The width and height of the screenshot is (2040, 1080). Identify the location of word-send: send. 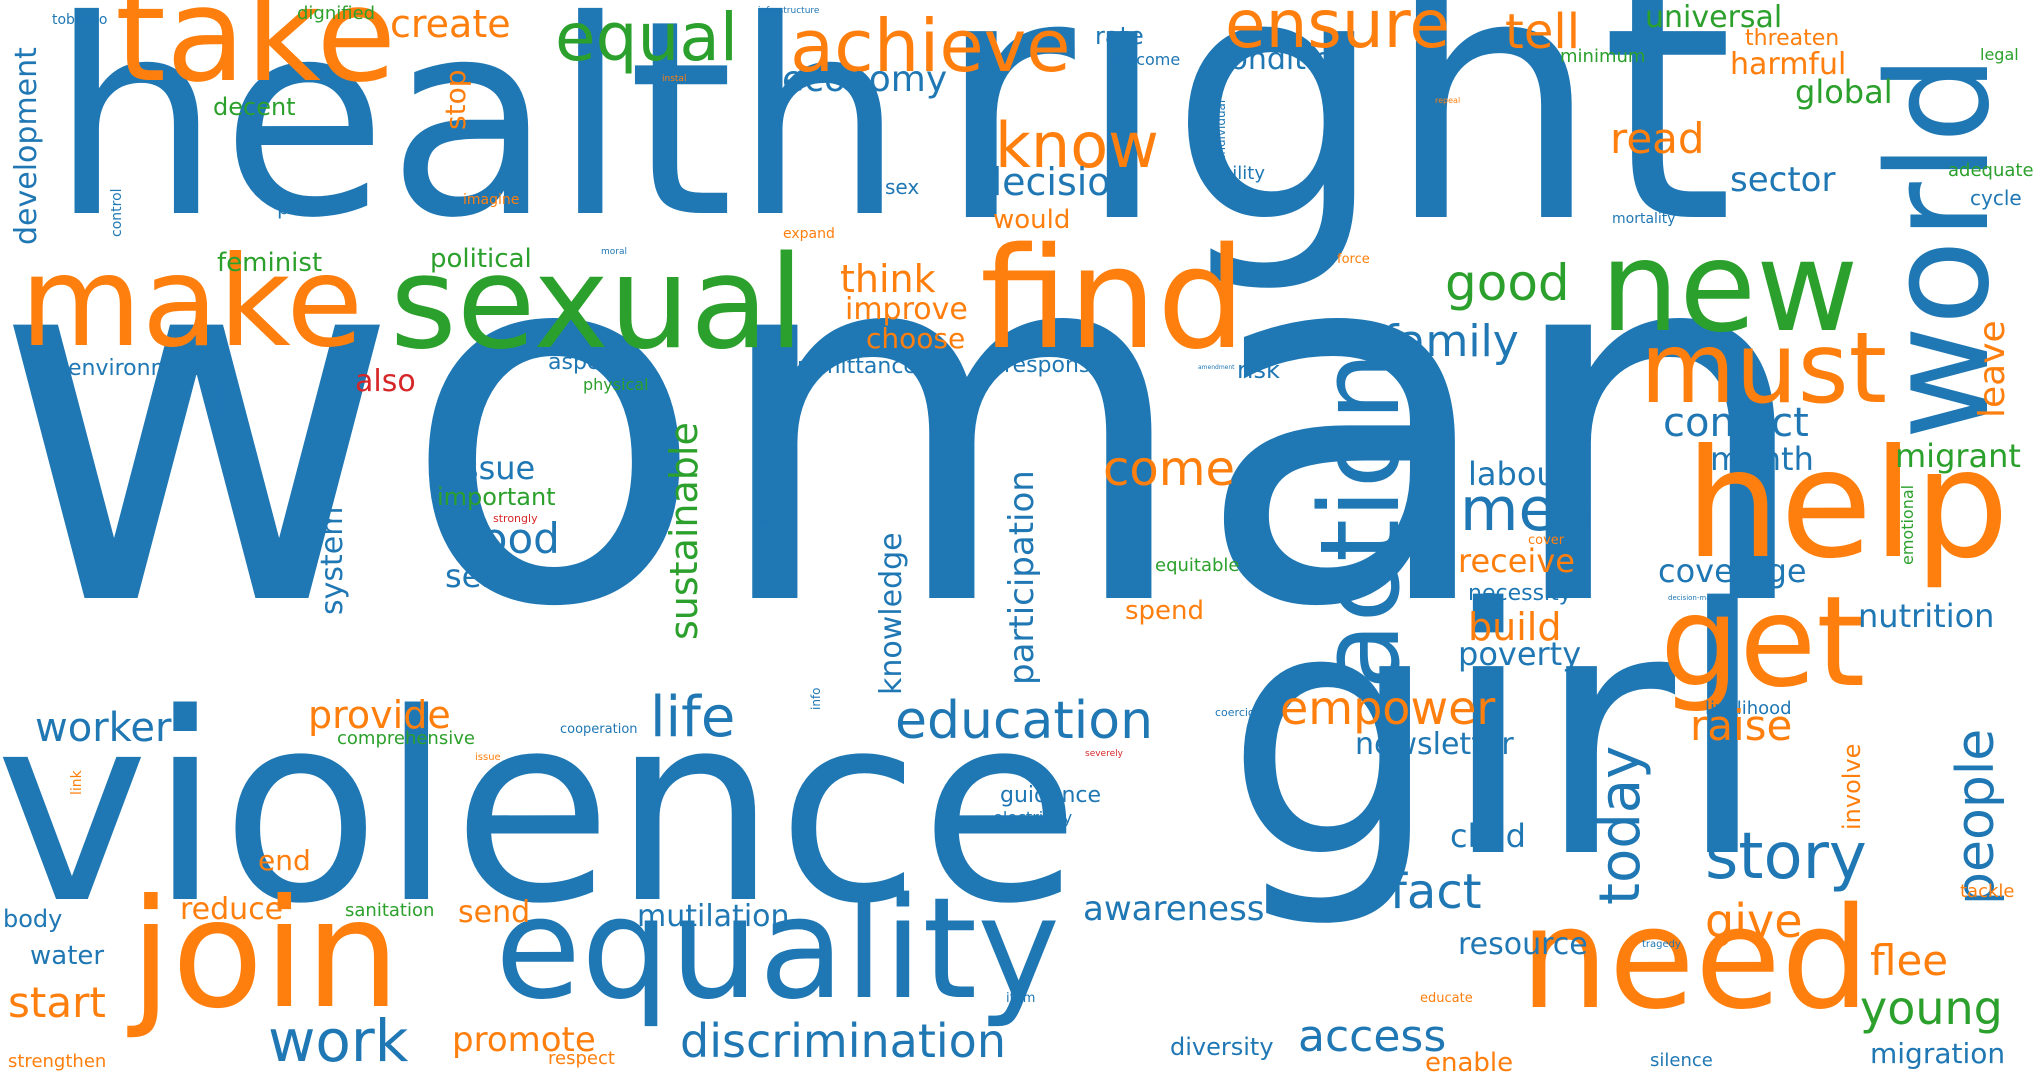
(494, 912).